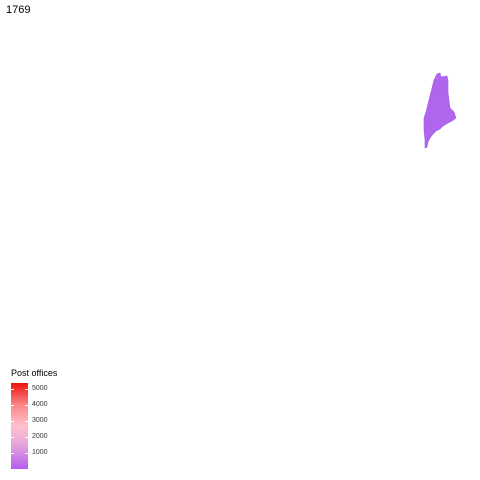  What do you see at coordinates (40, 421) in the screenshot?
I see `legend-tick-label: 3000` at bounding box center [40, 421].